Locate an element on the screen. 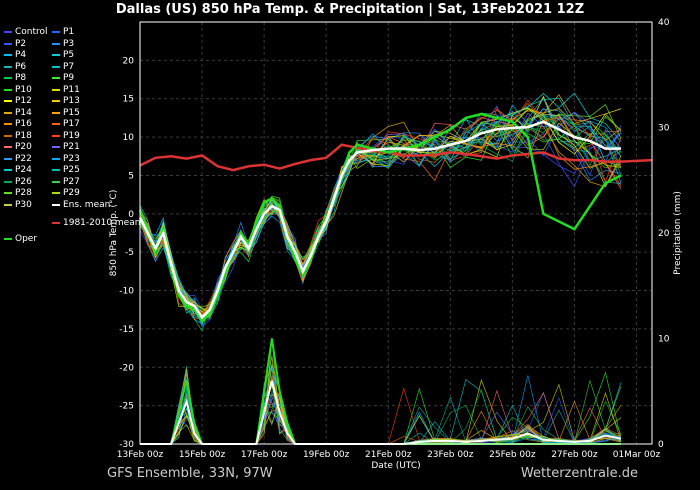 This screenshot has height=490, width=700. legend-entry: P13 is located at coordinates (66, 101).